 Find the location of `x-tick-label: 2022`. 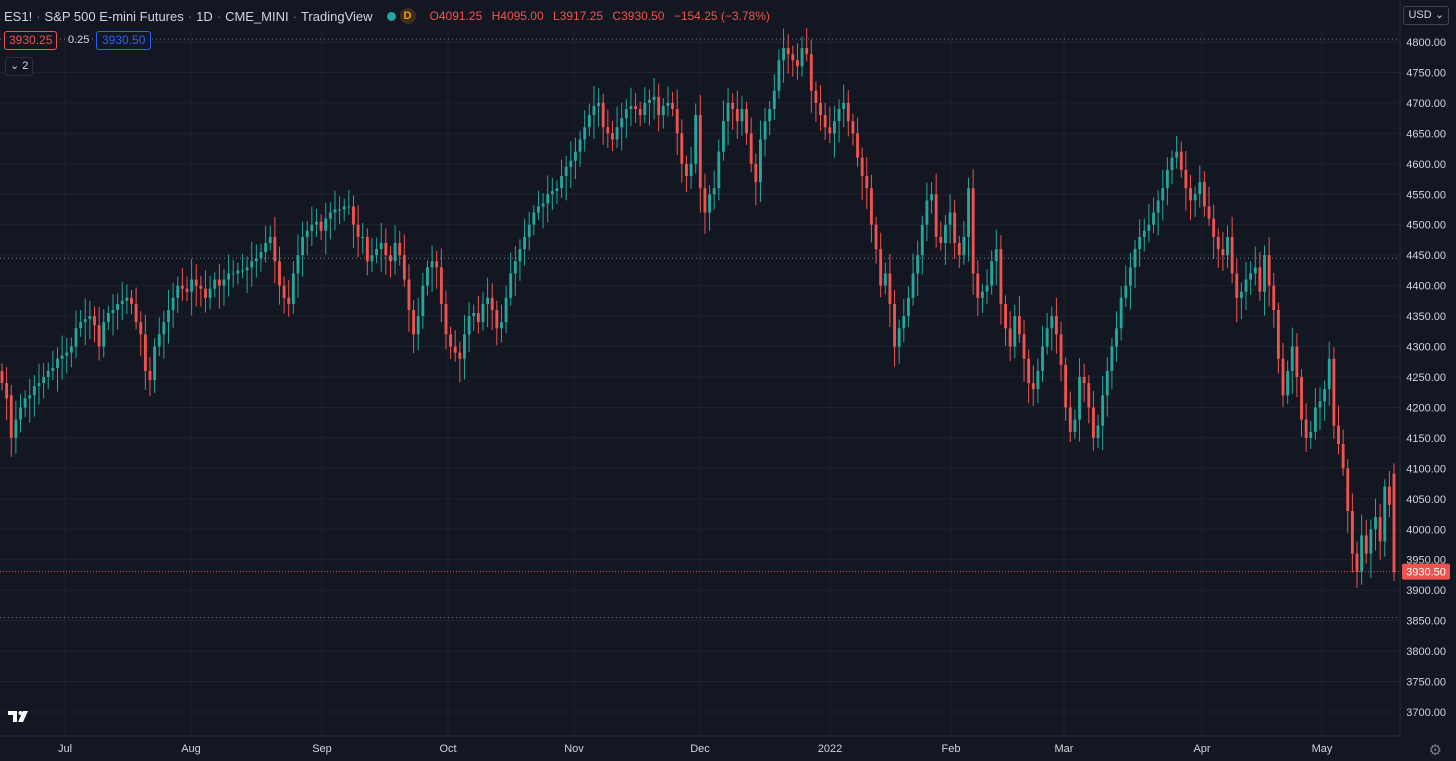

x-tick-label: 2022 is located at coordinates (830, 749).